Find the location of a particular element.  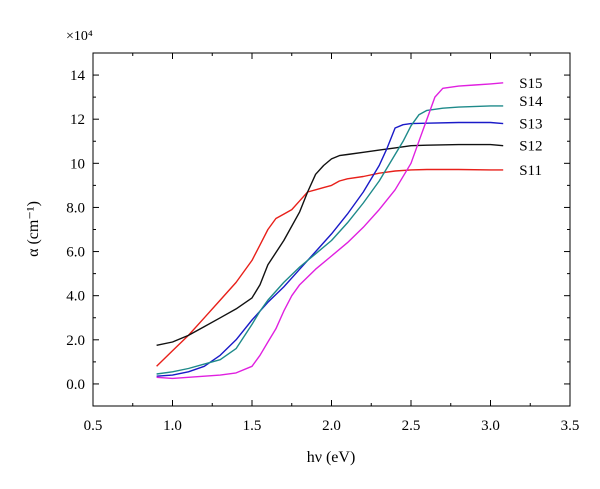

series-label-s12: S12 is located at coordinates (530, 147).